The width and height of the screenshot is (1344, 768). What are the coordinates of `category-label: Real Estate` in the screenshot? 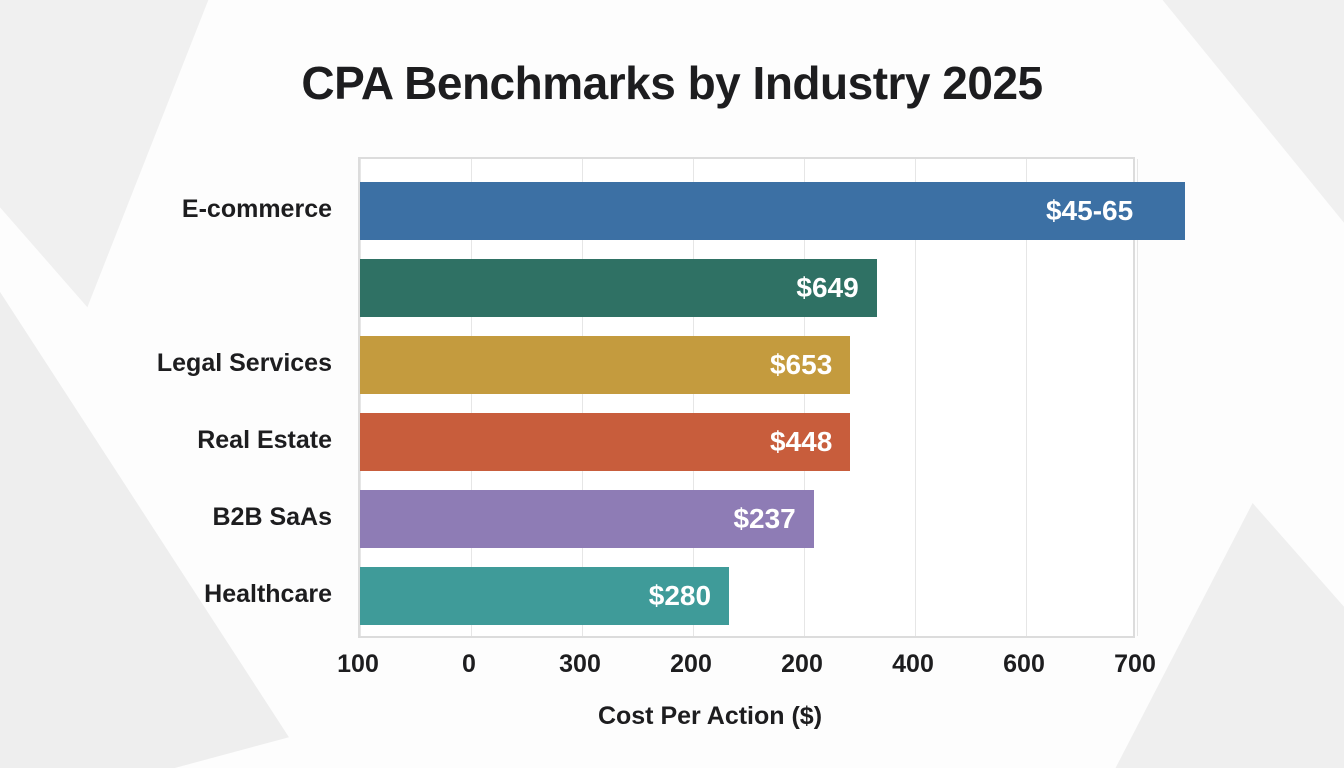 It's located at (264, 440).